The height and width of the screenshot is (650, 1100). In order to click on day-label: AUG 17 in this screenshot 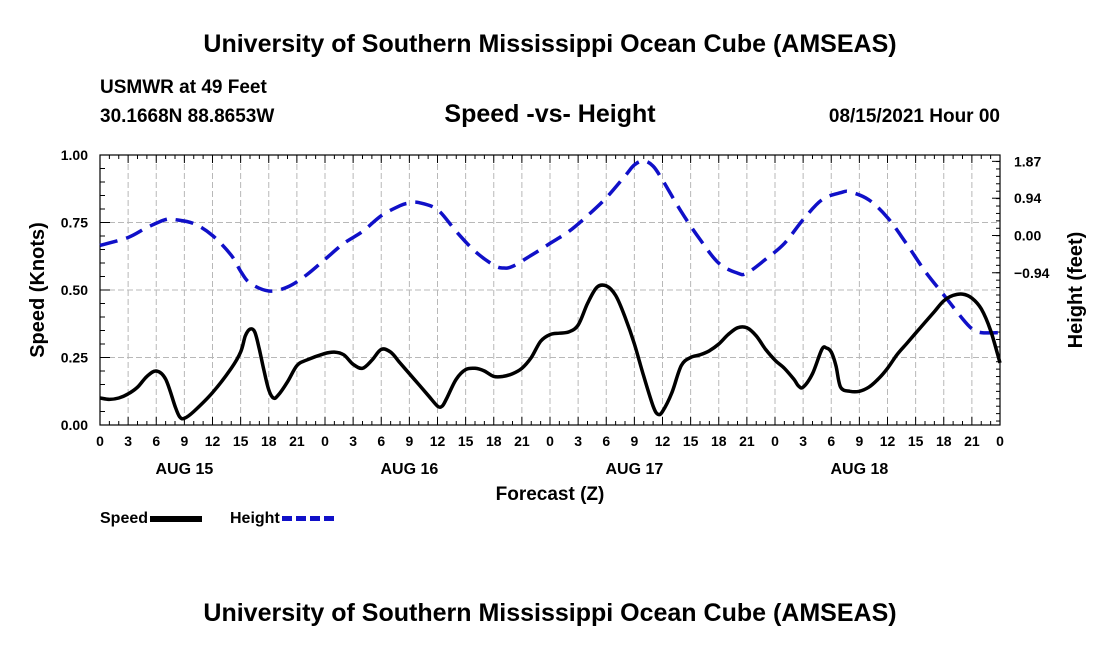, I will do `click(634, 469)`.